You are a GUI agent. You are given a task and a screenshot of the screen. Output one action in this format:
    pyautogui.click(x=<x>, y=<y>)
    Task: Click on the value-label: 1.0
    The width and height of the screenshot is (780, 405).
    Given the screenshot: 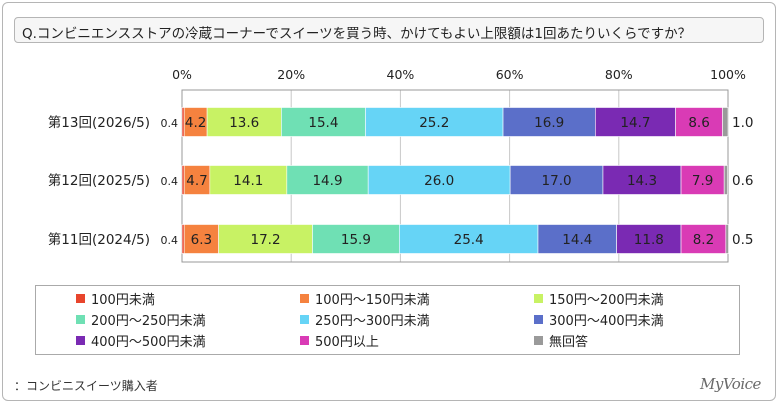 What is the action you would take?
    pyautogui.click(x=742, y=123)
    